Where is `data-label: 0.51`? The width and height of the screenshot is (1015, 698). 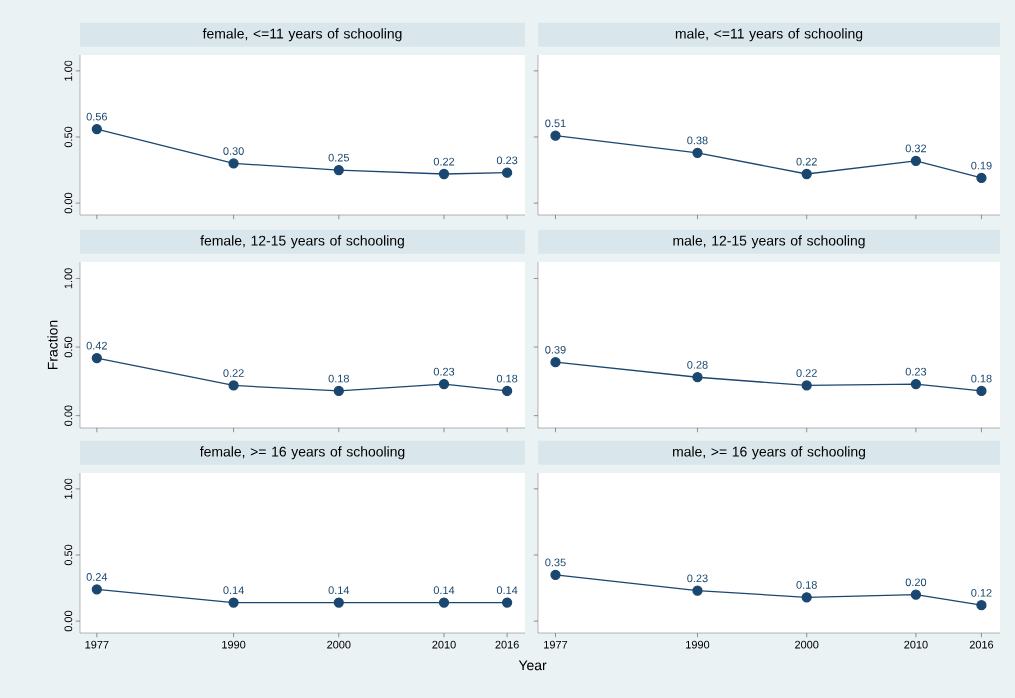
data-label: 0.51 is located at coordinates (555, 123).